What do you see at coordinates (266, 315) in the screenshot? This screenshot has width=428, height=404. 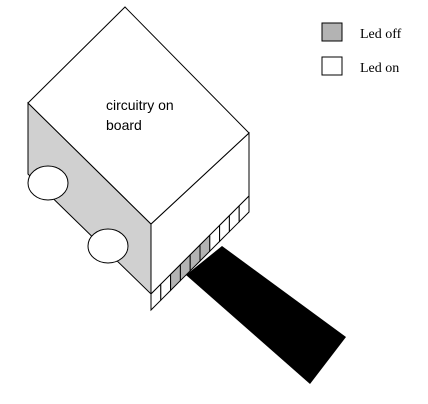 I see `black-track` at bounding box center [266, 315].